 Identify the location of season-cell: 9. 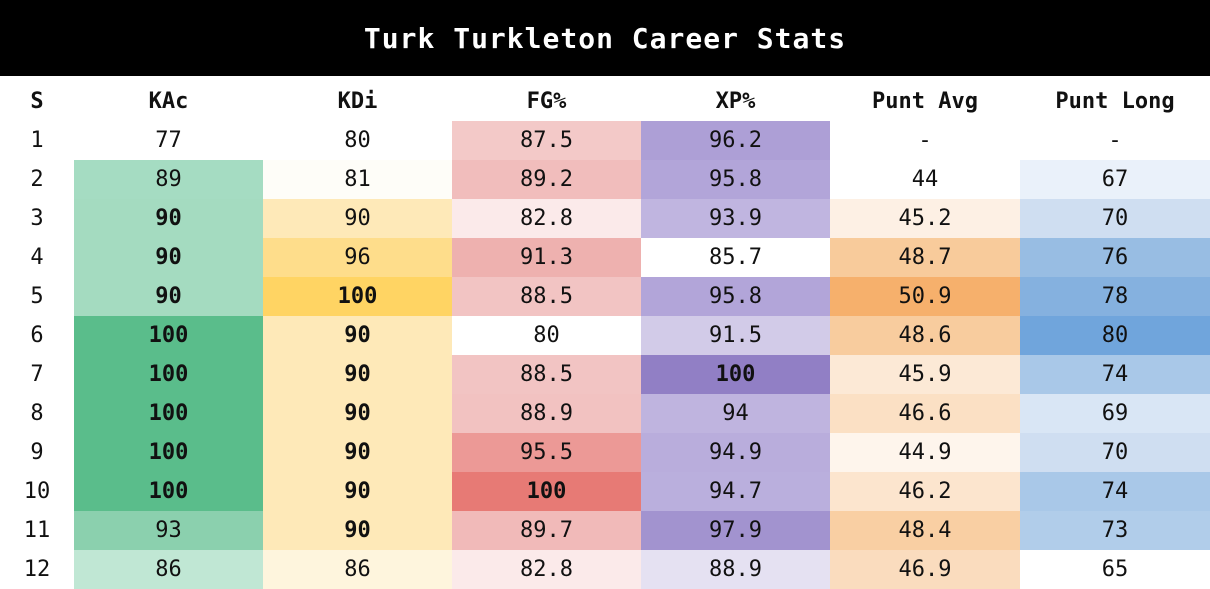
(37, 452).